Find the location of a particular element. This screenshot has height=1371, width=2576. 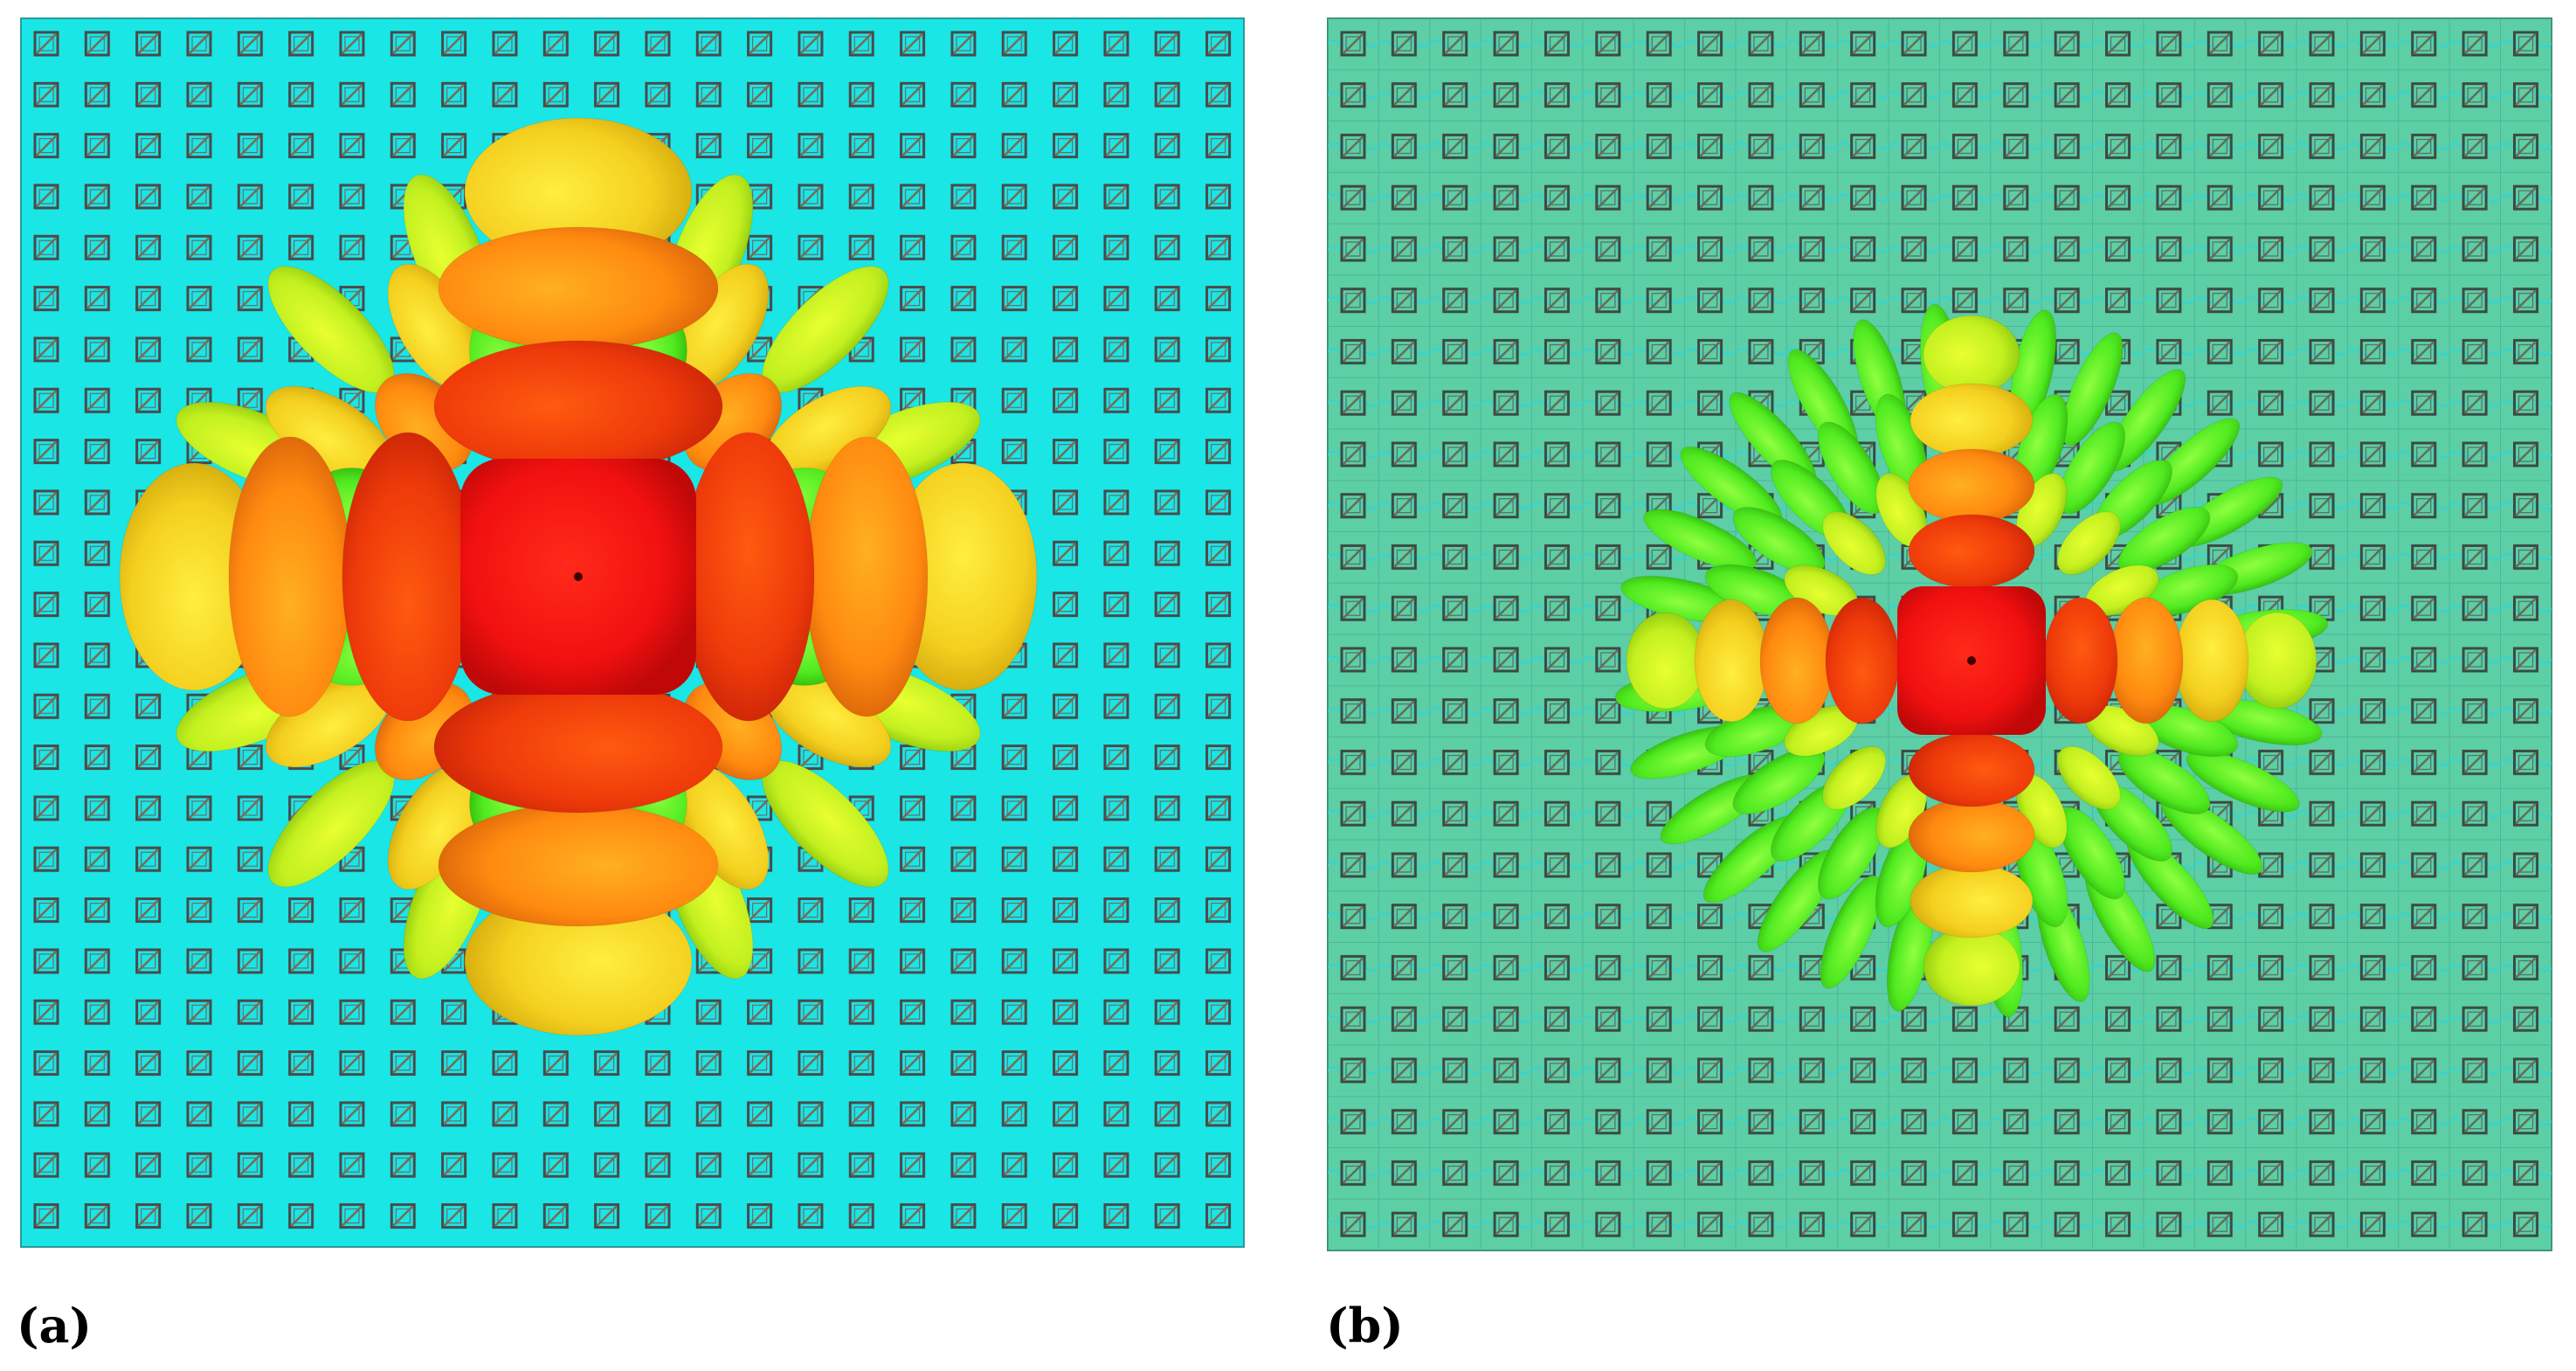

panel-label: (b) is located at coordinates (1365, 1326).